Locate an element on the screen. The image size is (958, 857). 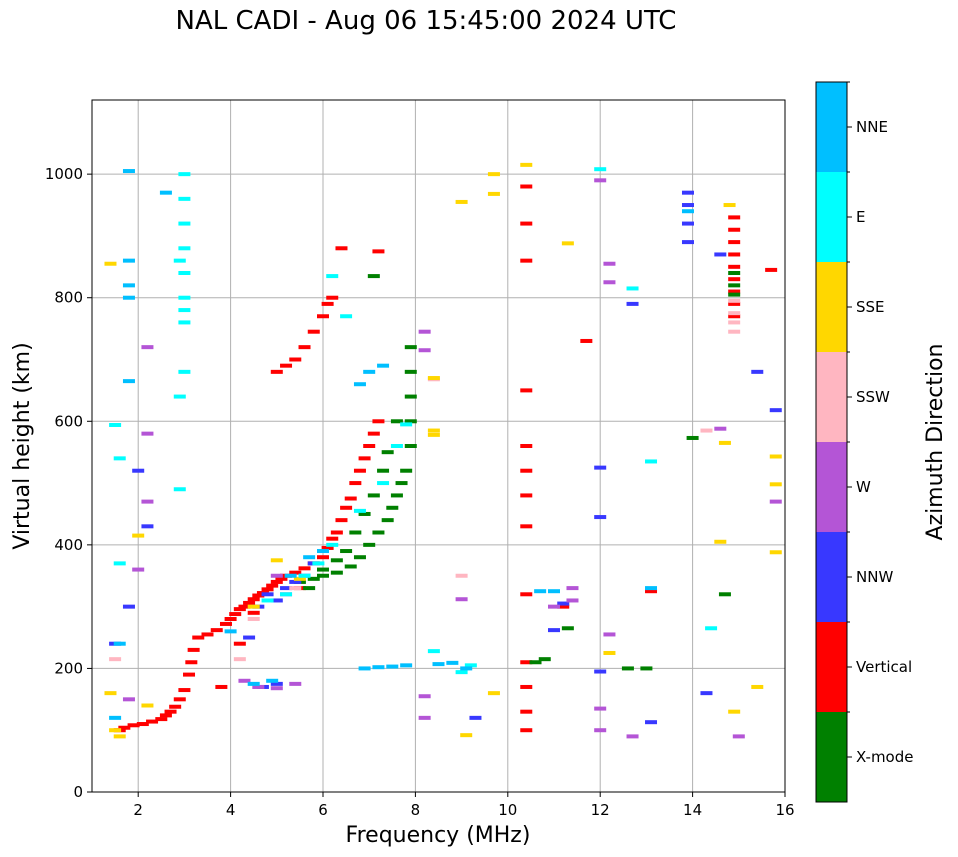
colorbar-frame is located at coordinates (831, 442).